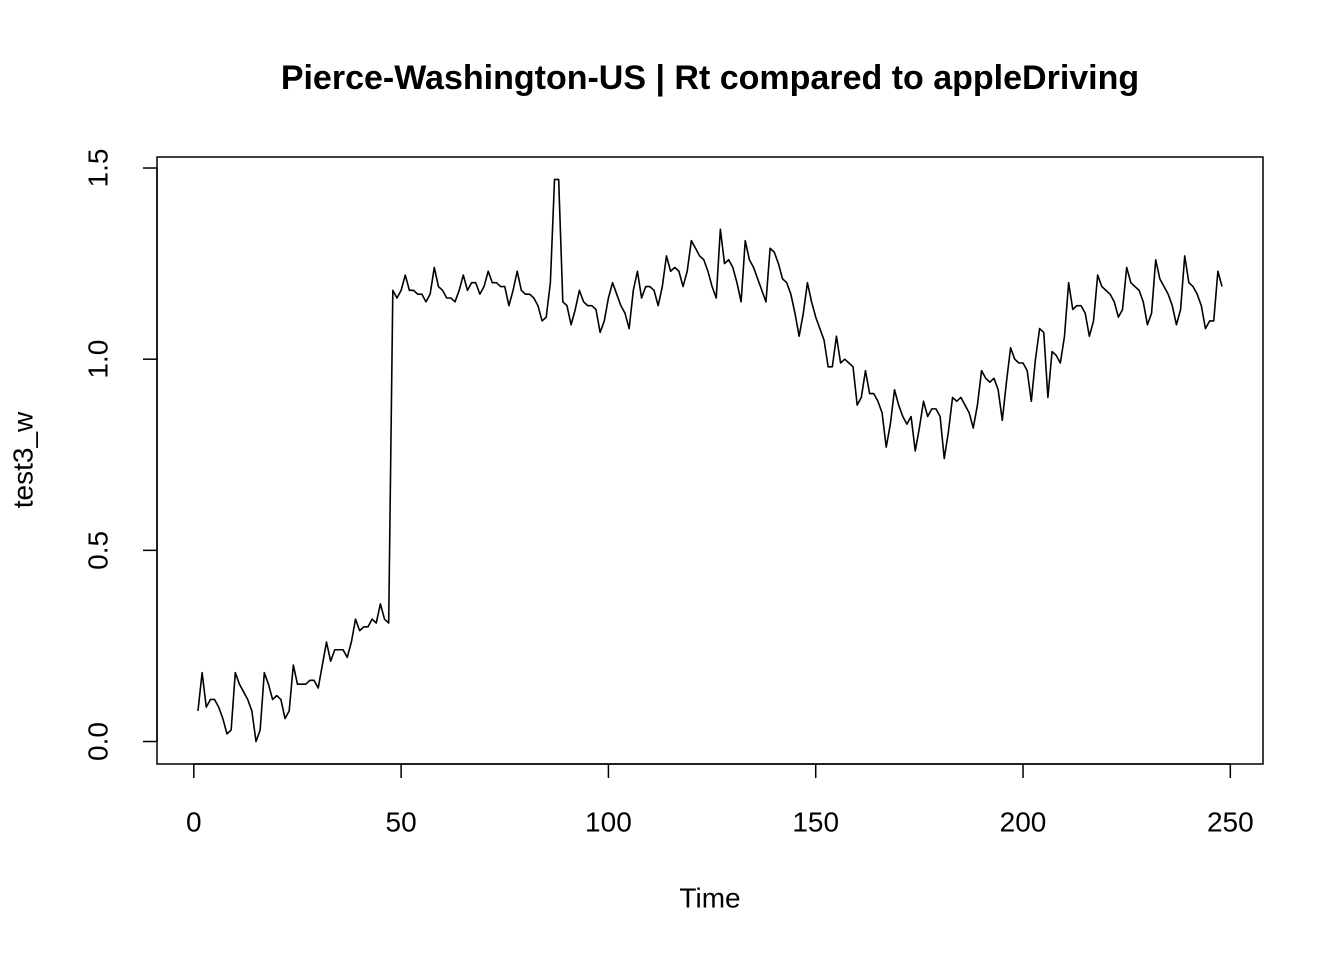 The height and width of the screenshot is (960, 1344). What do you see at coordinates (97, 550) in the screenshot?
I see `y-tick-label: 0.5` at bounding box center [97, 550].